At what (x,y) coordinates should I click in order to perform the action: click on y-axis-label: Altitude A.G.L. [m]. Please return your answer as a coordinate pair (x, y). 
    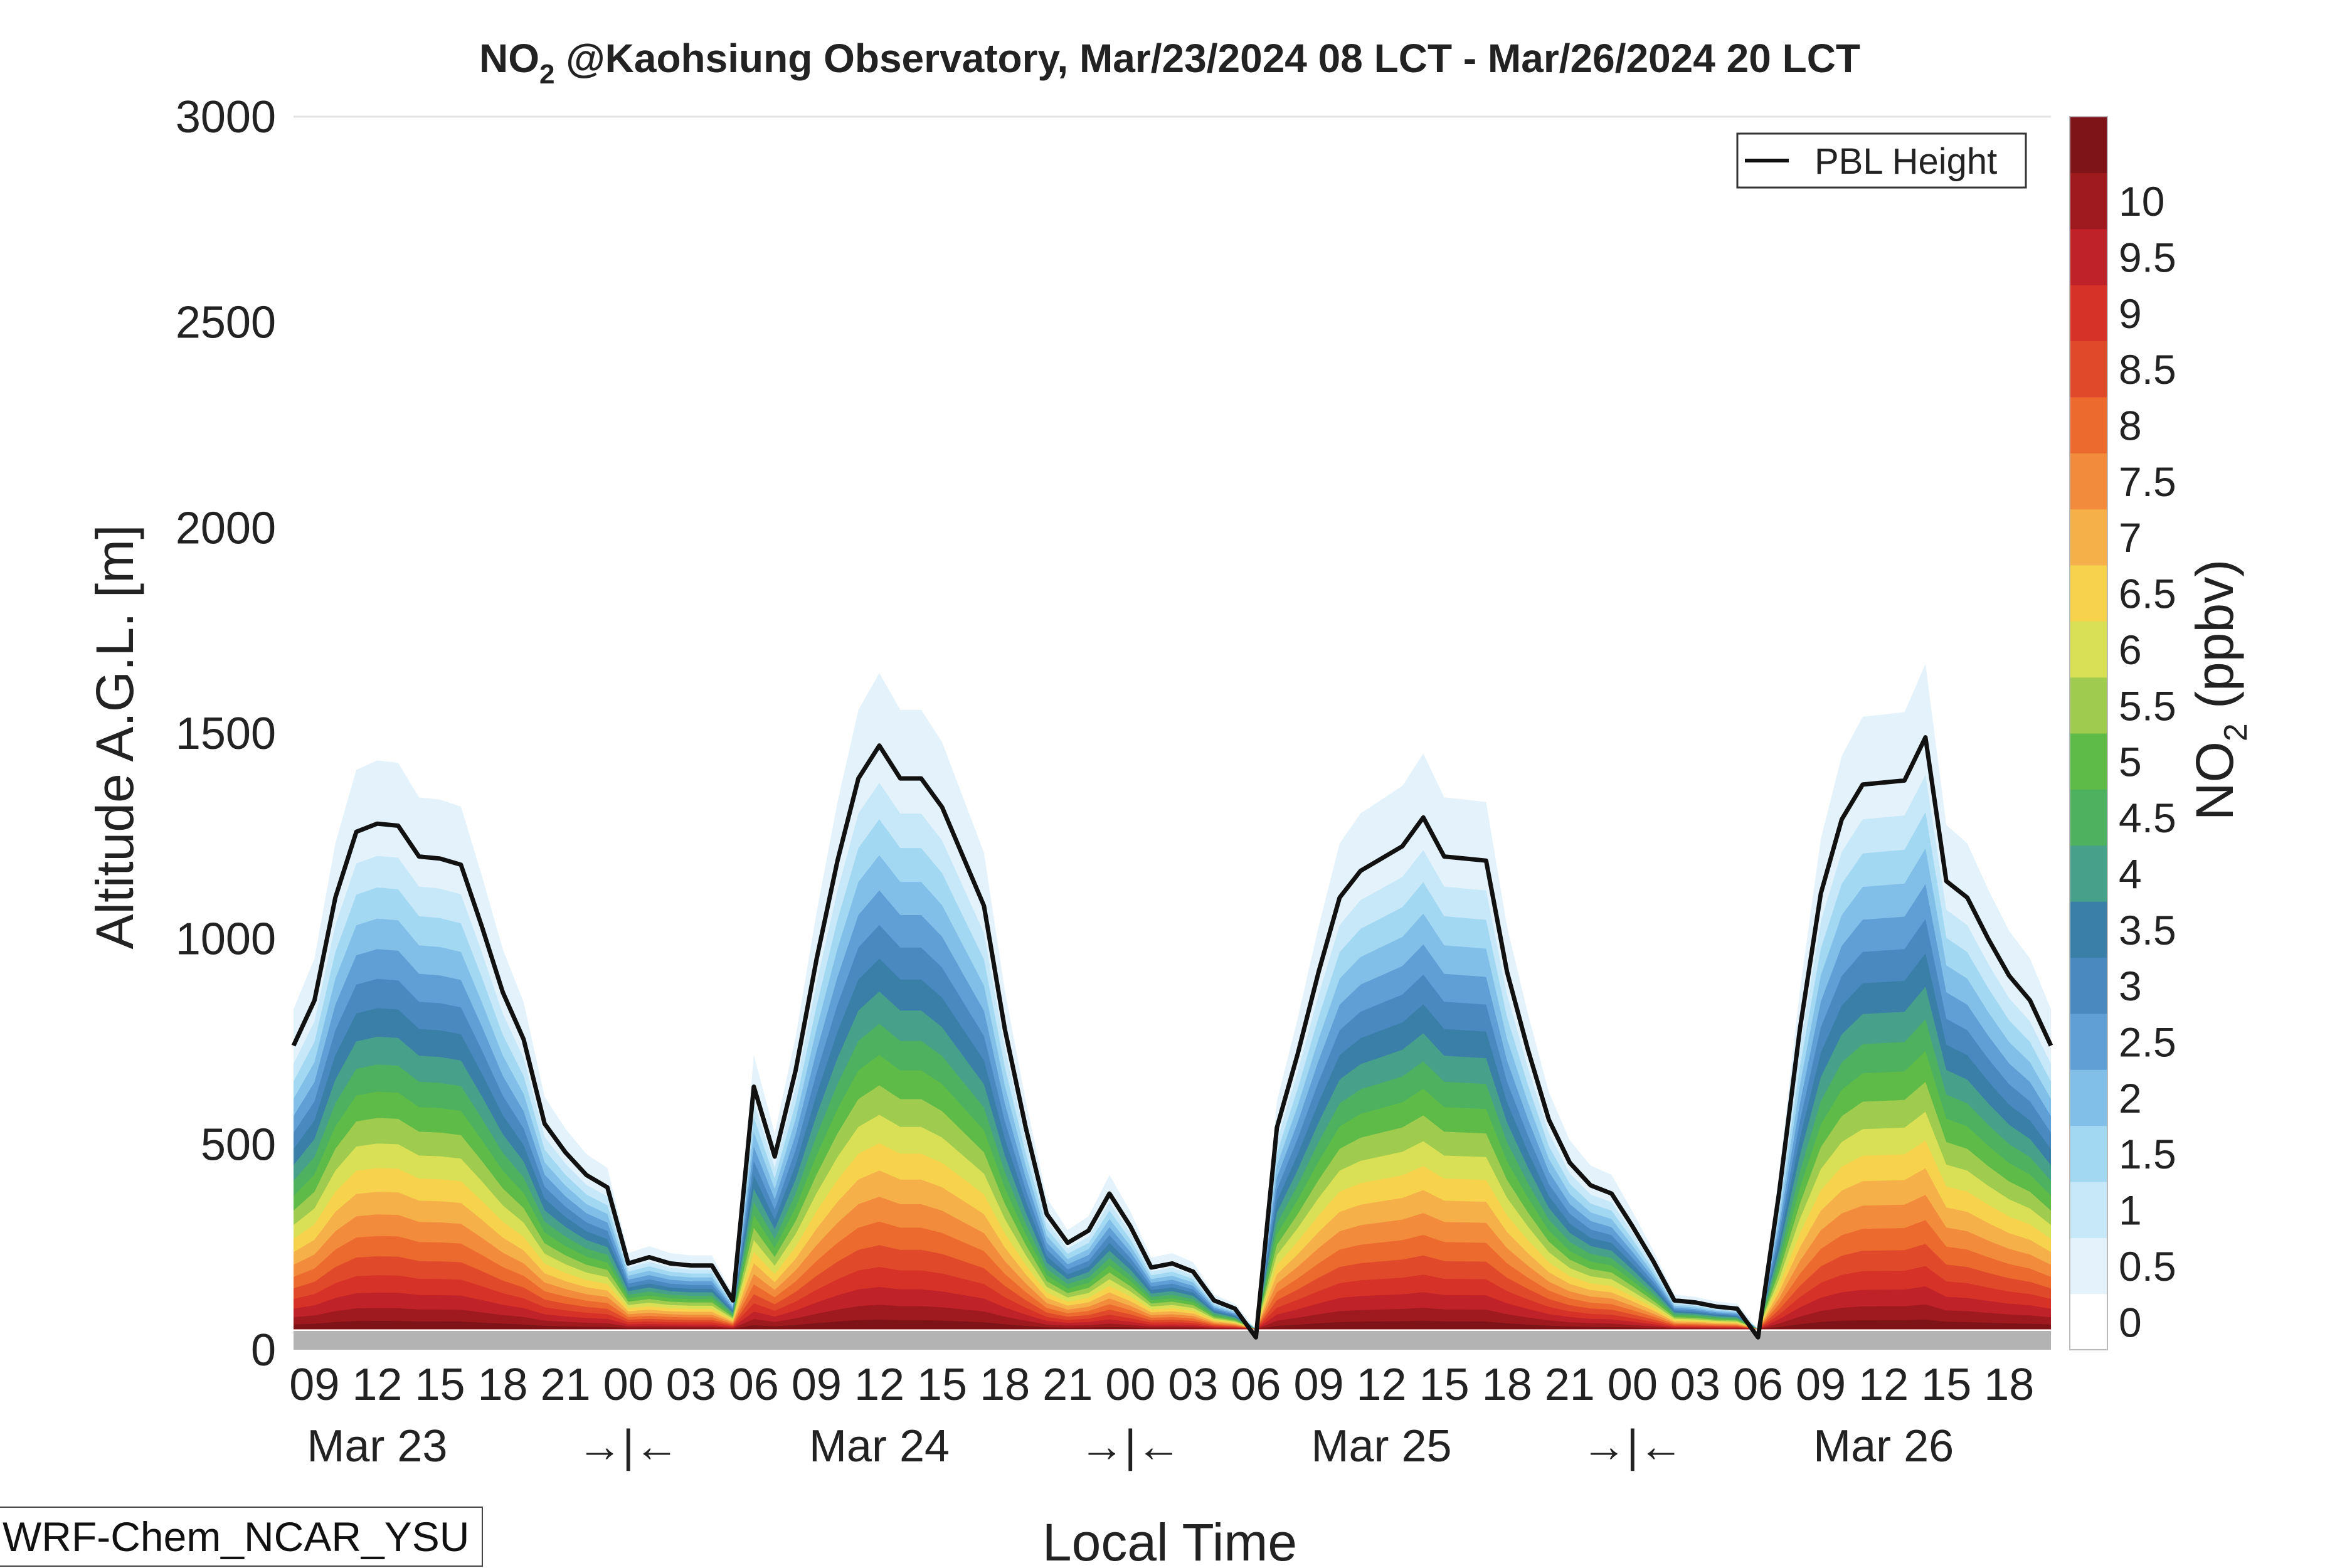
    Looking at the image, I should click on (114, 737).